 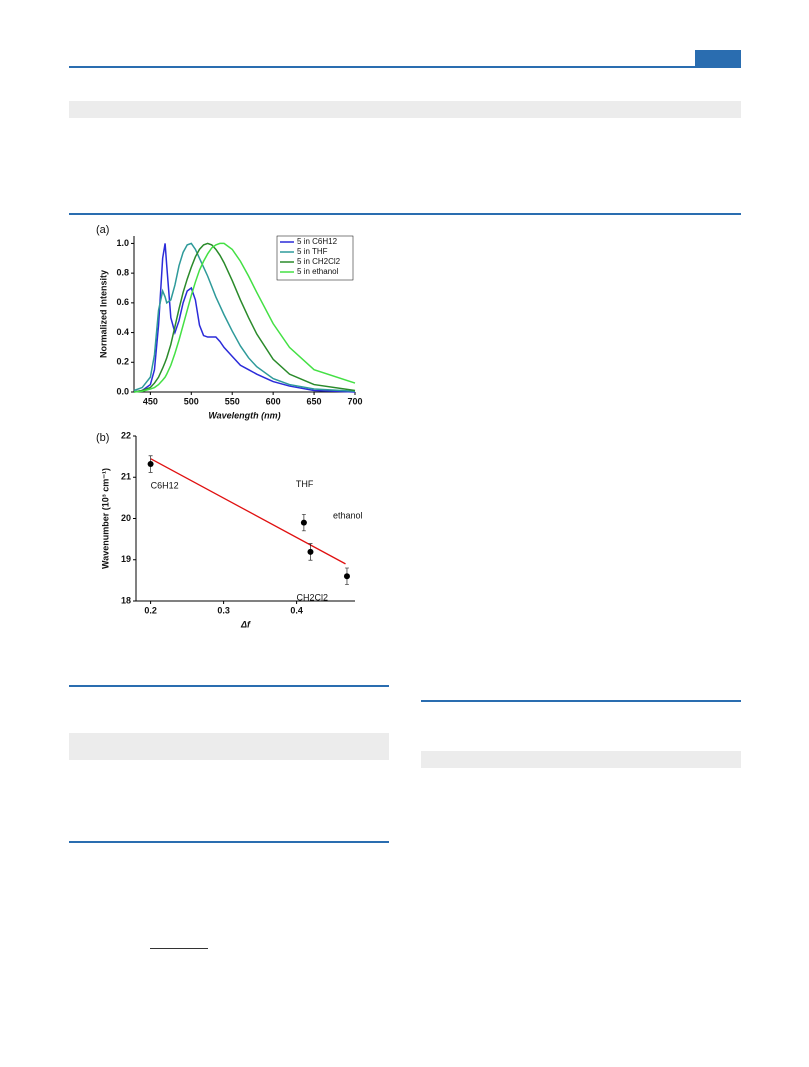 I want to click on panel-label: (a), so click(x=102, y=230).